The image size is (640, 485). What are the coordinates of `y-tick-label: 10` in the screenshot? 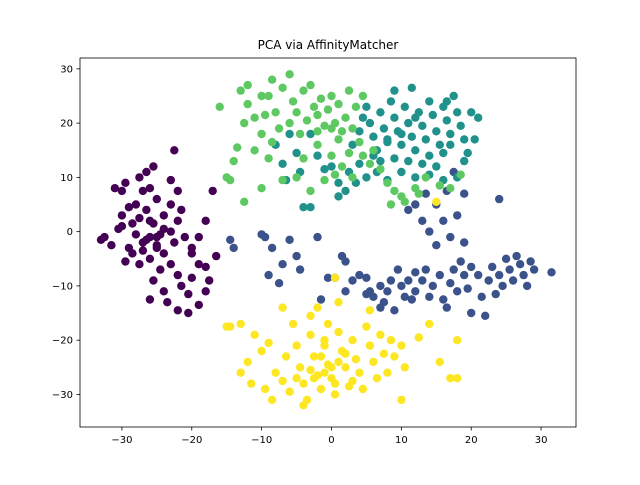 It's located at (66, 178).